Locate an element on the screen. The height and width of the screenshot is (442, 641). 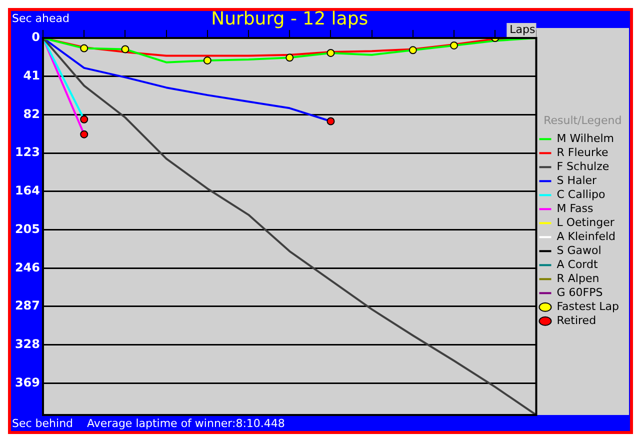
y-tick-label: 0 is located at coordinates (36, 37).